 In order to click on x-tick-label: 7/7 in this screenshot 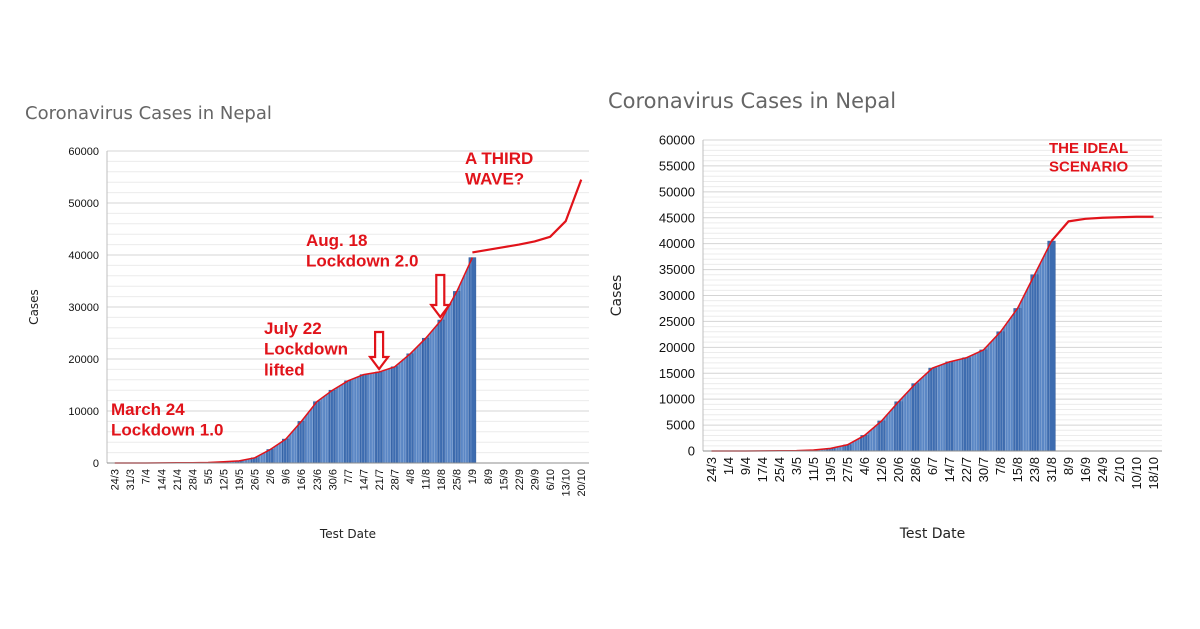, I will do `click(349, 476)`.